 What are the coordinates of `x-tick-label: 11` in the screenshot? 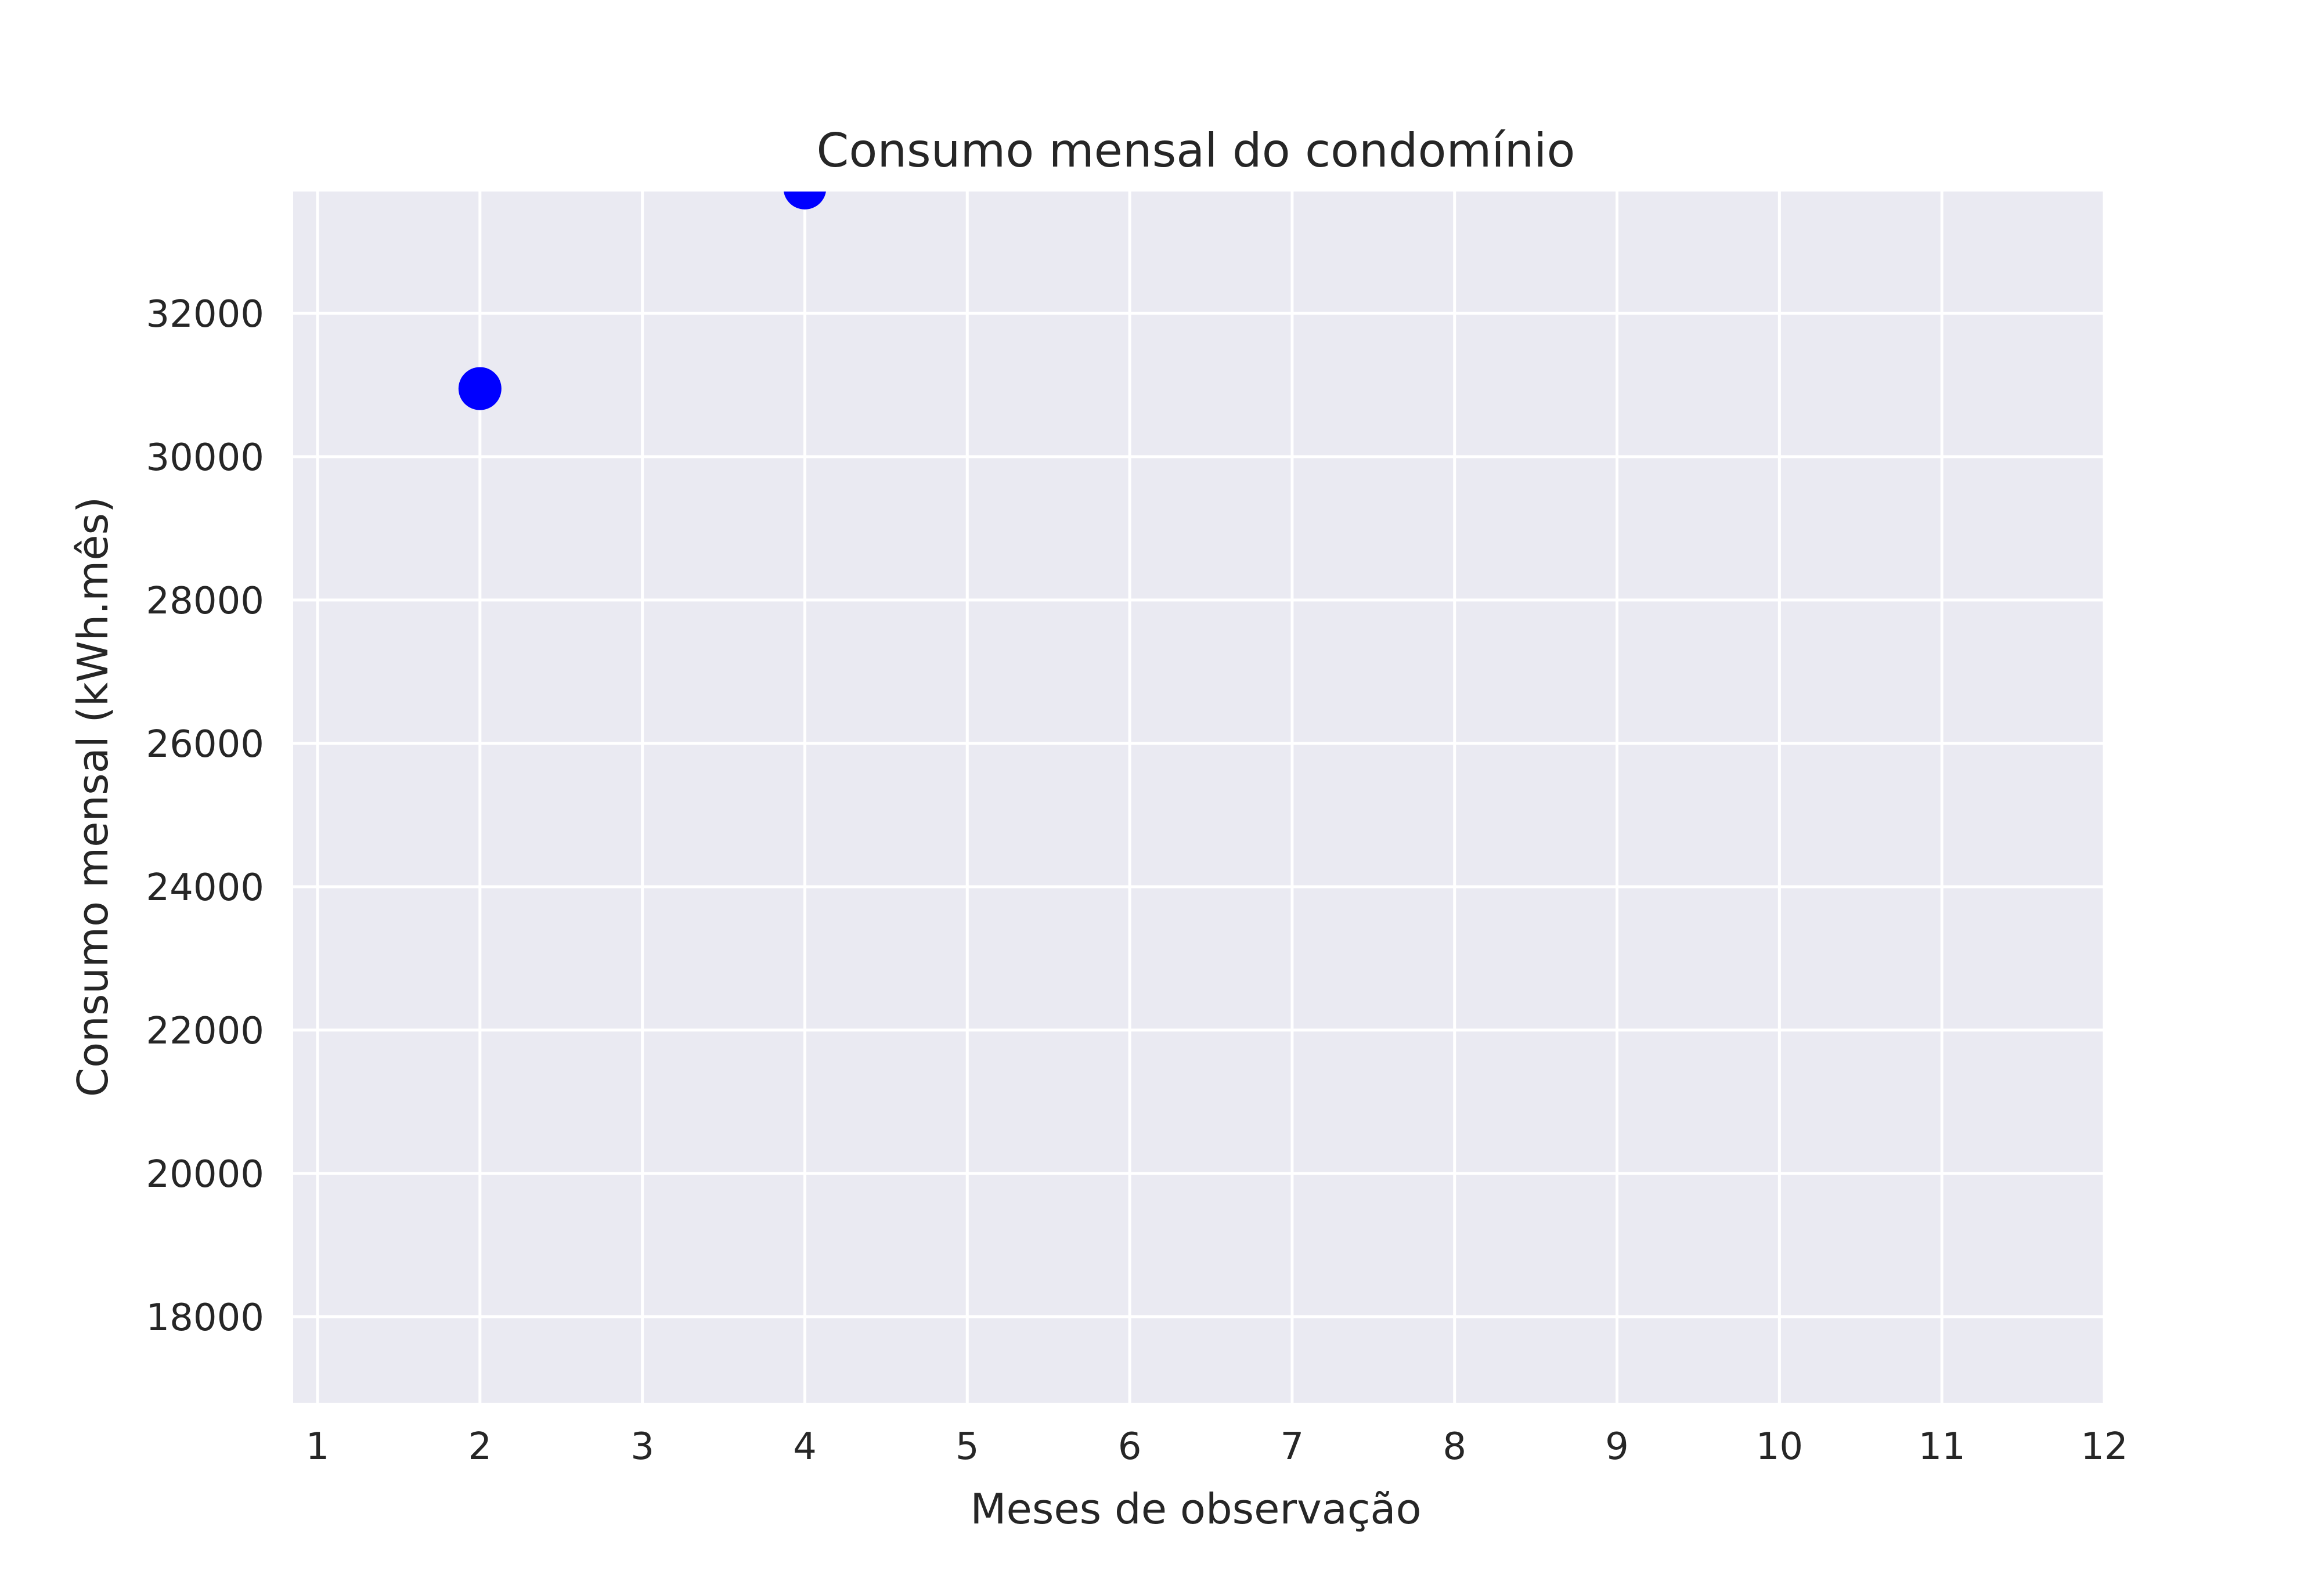 It's located at (1941, 1447).